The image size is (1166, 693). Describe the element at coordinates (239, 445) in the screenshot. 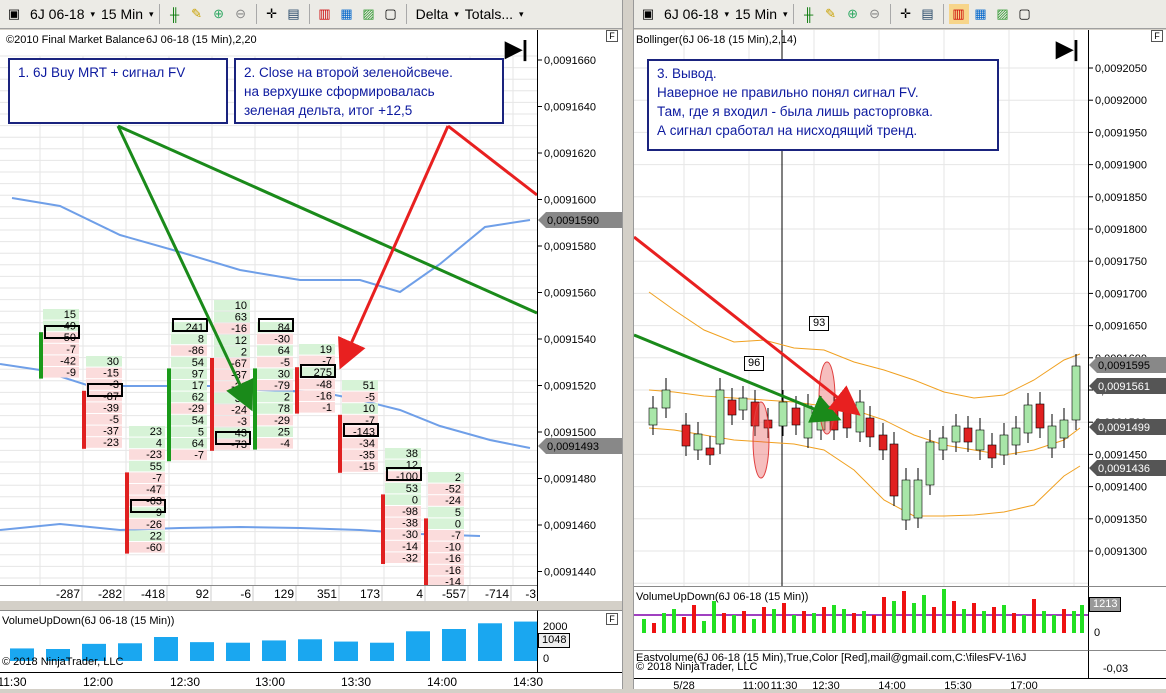

I see `delta-cell: -73` at that location.